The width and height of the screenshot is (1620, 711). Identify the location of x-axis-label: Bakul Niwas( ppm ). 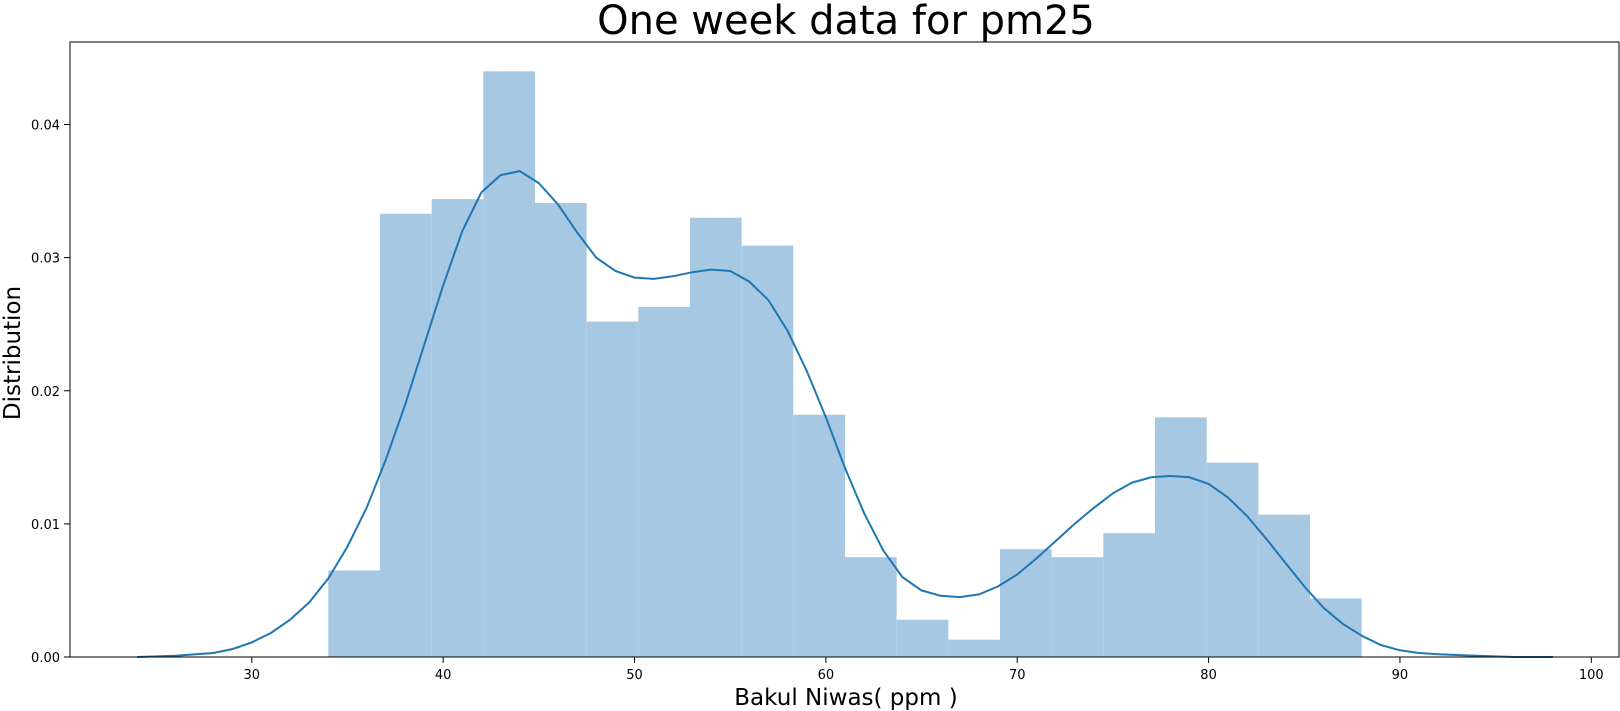
(845, 698).